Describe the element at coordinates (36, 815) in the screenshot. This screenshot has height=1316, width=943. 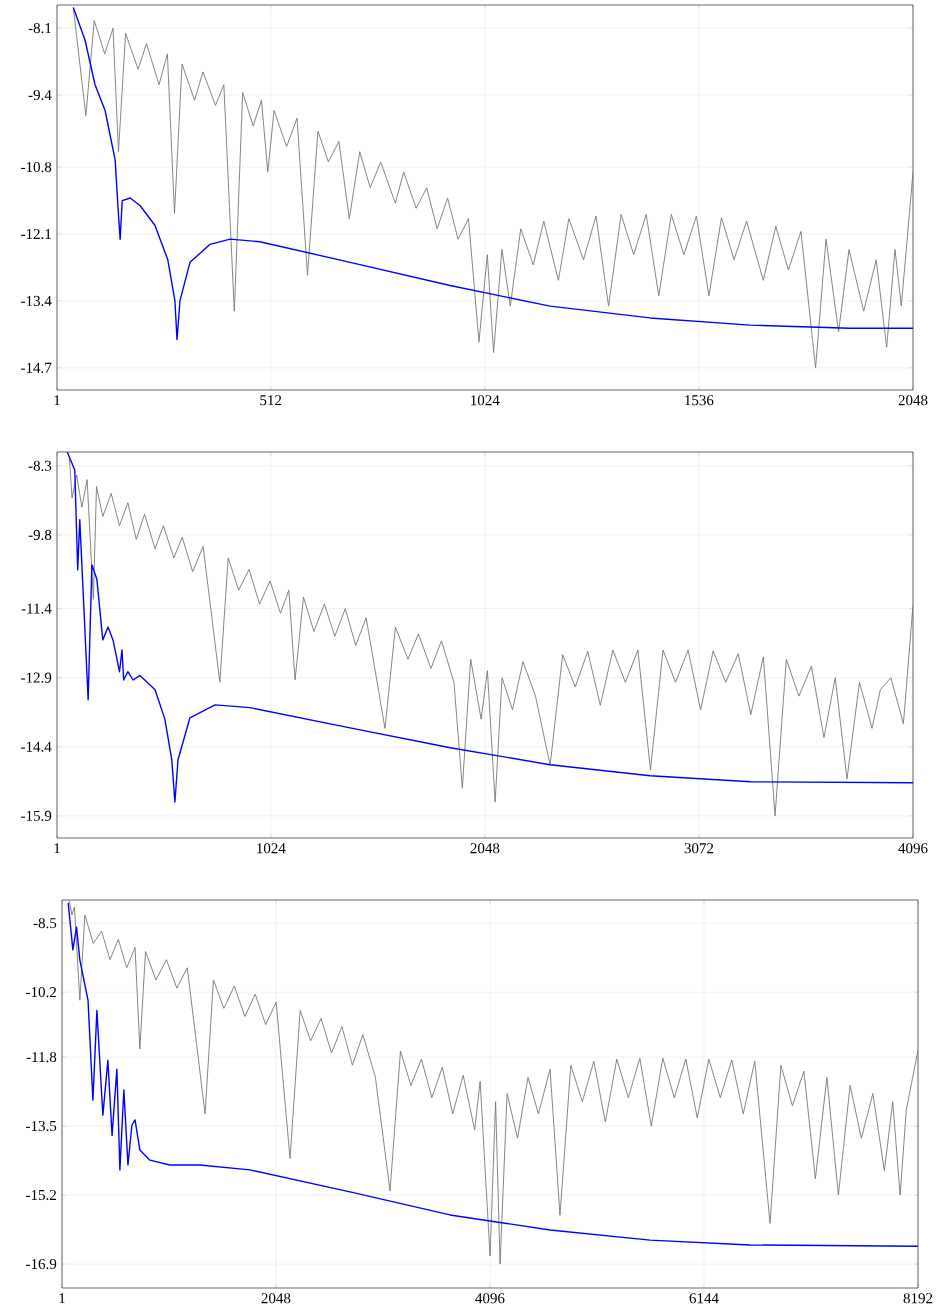
I see `y-tick-label: -15.9` at that location.